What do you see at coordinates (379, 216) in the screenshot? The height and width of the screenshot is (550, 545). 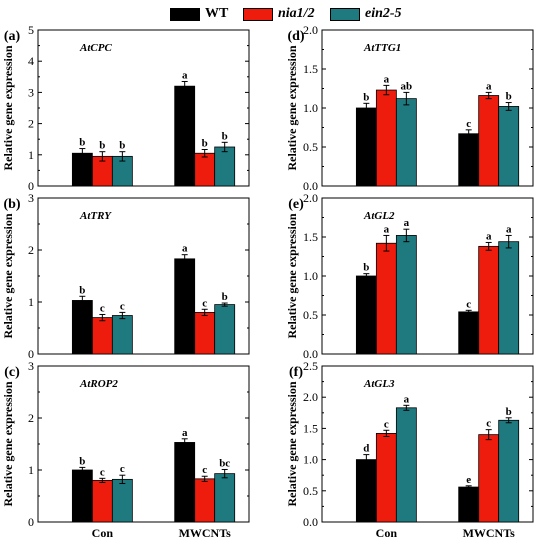 I see `gene-name: AtGL2` at bounding box center [379, 216].